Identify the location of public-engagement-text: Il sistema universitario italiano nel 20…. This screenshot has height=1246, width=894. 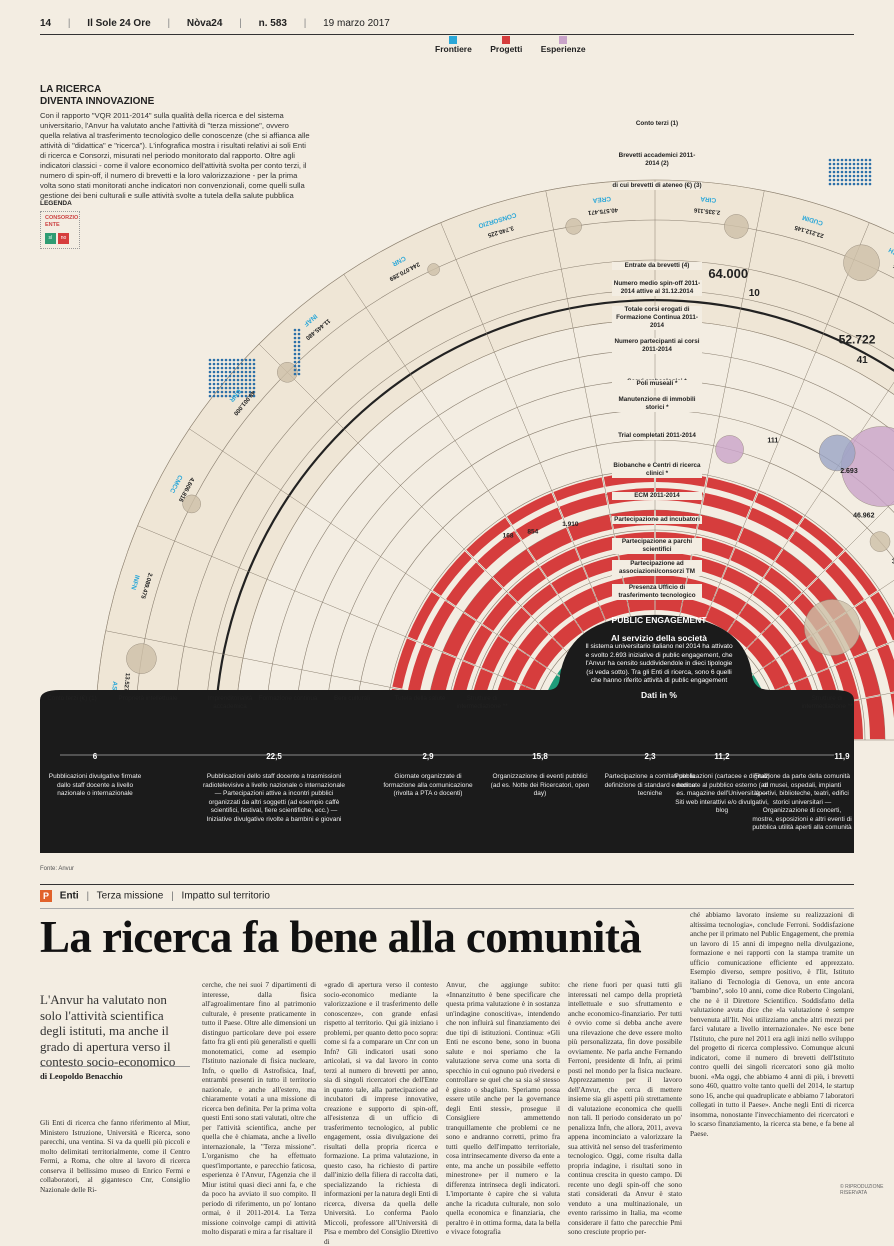
(659, 664).